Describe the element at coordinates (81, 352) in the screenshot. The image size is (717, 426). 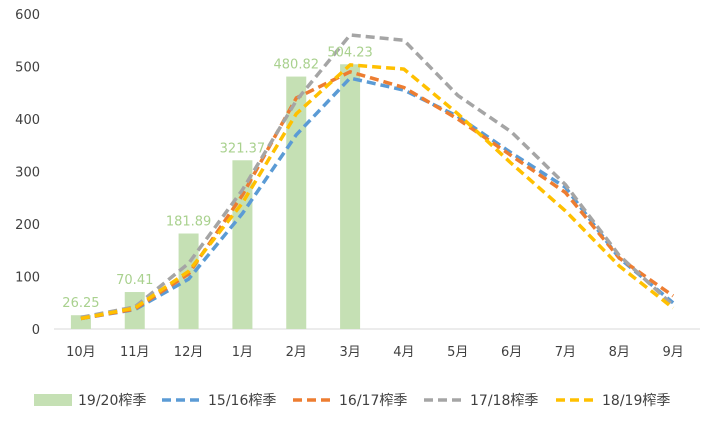
I see `x-tick-label: 10月` at that location.